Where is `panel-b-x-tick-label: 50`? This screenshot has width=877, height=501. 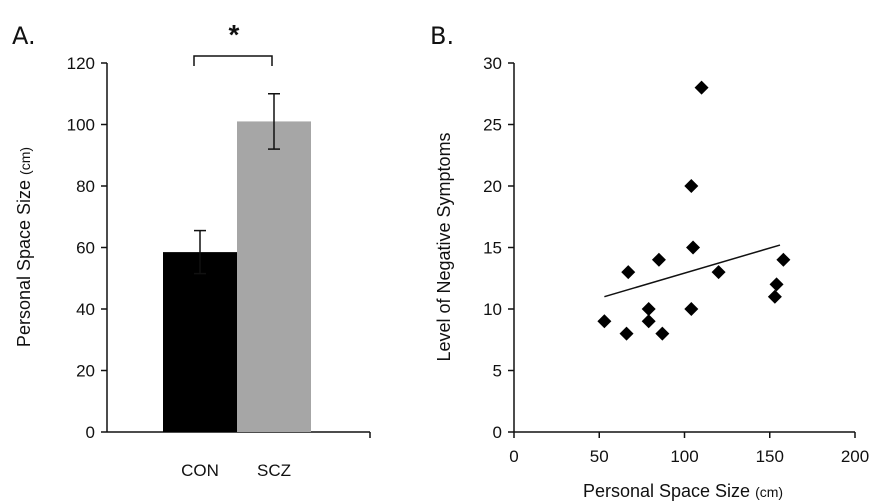
panel-b-x-tick-label: 50 is located at coordinates (599, 456).